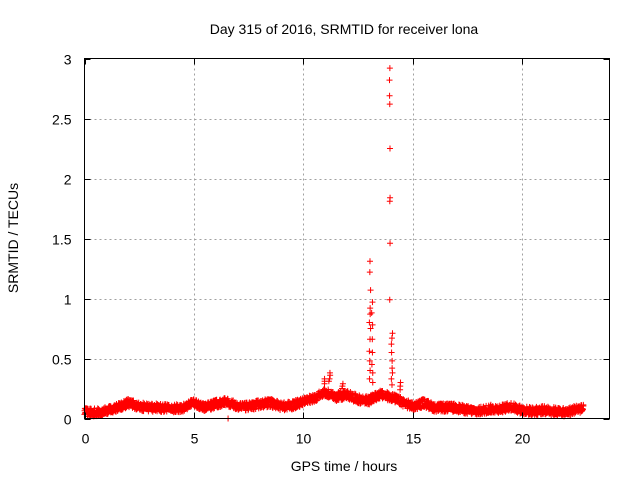 This screenshot has height=480, width=640. What do you see at coordinates (523, 439) in the screenshot?
I see `x-tick-label: 20` at bounding box center [523, 439].